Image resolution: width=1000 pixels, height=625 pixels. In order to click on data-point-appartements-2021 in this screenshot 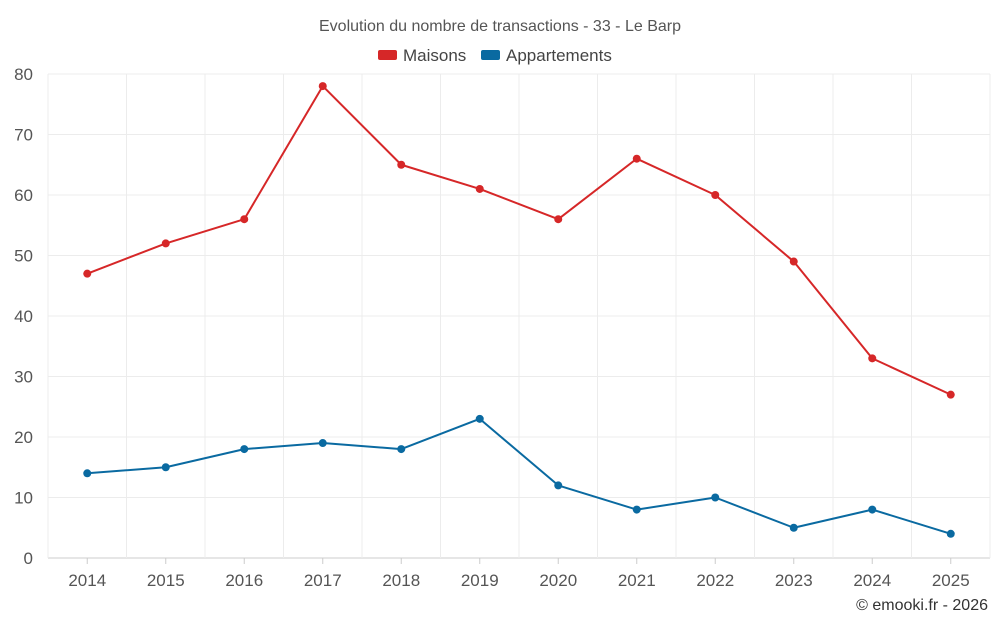, I will do `click(636, 509)`.